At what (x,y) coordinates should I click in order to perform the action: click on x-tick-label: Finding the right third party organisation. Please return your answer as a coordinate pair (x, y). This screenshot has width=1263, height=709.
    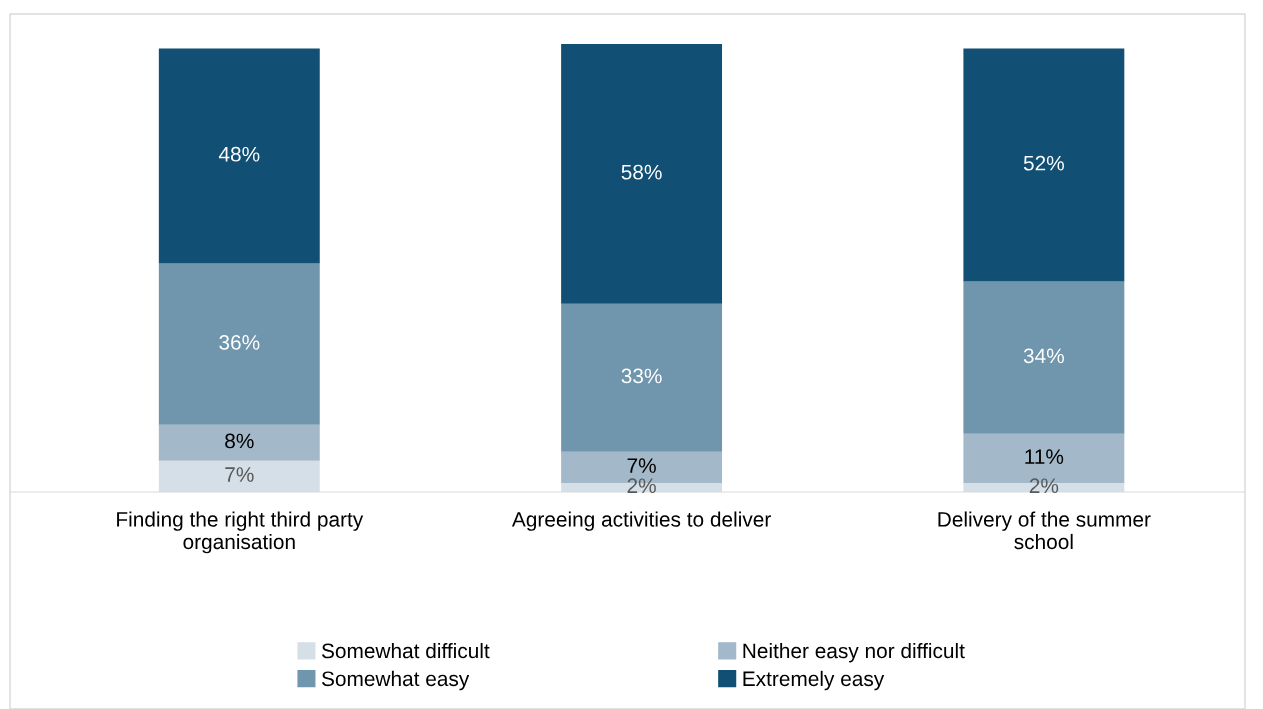
    Looking at the image, I should click on (240, 532).